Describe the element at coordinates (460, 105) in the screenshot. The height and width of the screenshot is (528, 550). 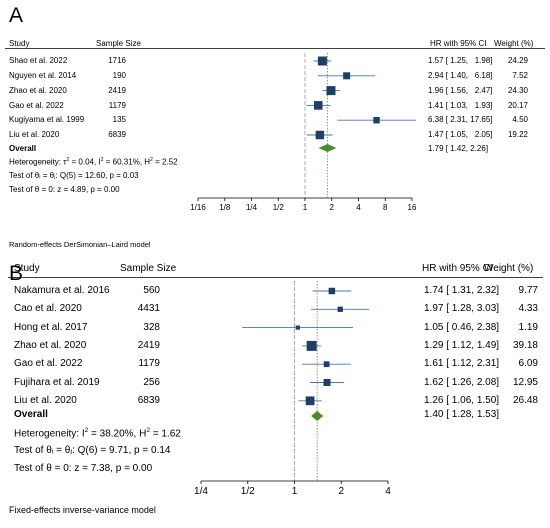
I see `ci-text: 1.41 [ 1.03, 1.93]` at that location.